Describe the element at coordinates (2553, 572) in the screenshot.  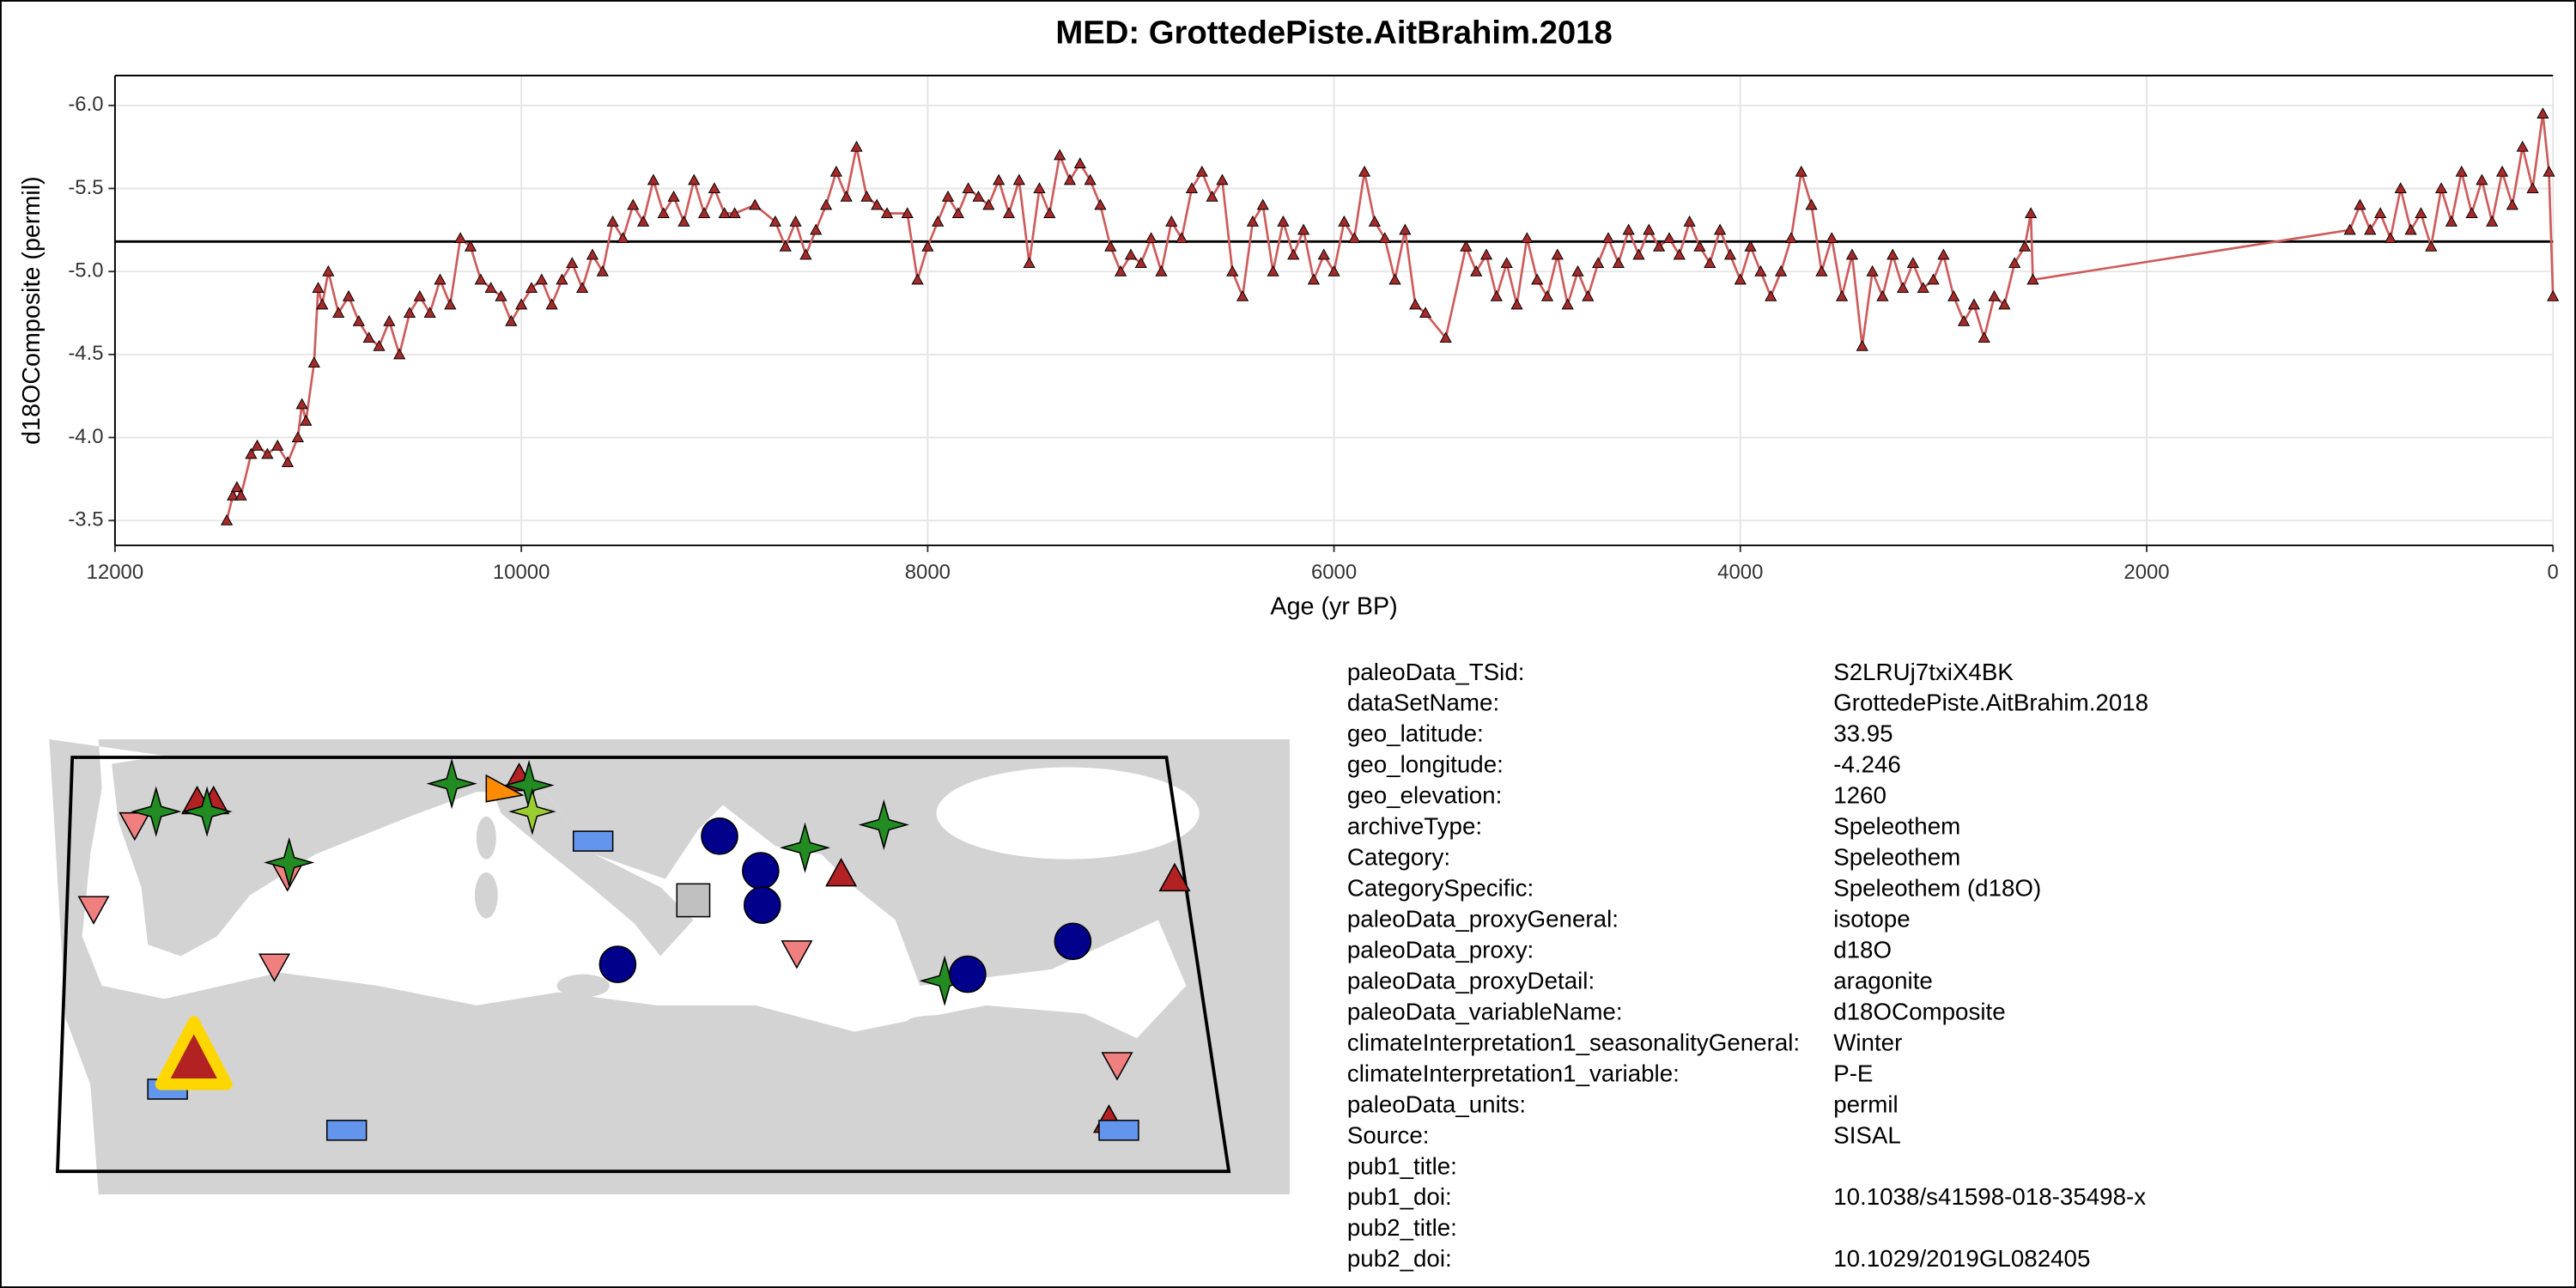
I see `x-tick-label: 0` at that location.